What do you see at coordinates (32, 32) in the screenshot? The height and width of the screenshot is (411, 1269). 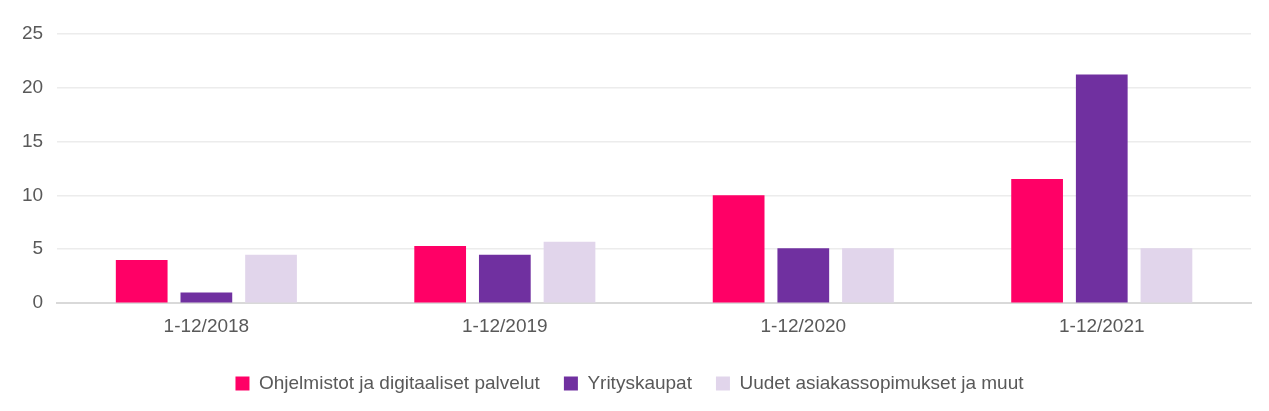 I see `y-tick-label: 25` at bounding box center [32, 32].